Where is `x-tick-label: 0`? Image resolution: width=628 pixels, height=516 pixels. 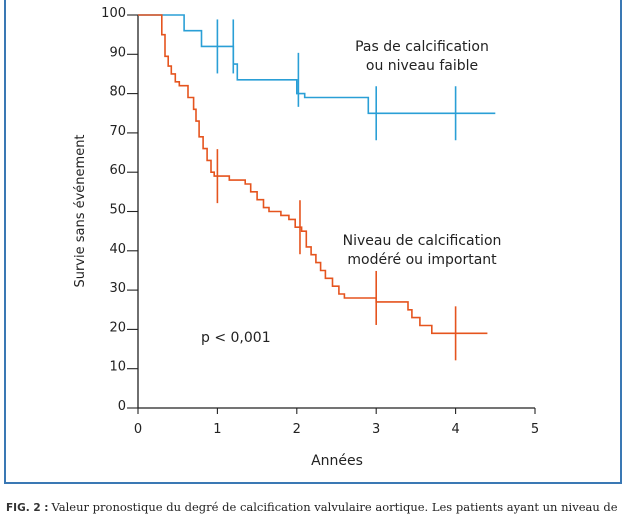
x-tick-label: 0 is located at coordinates (138, 429).